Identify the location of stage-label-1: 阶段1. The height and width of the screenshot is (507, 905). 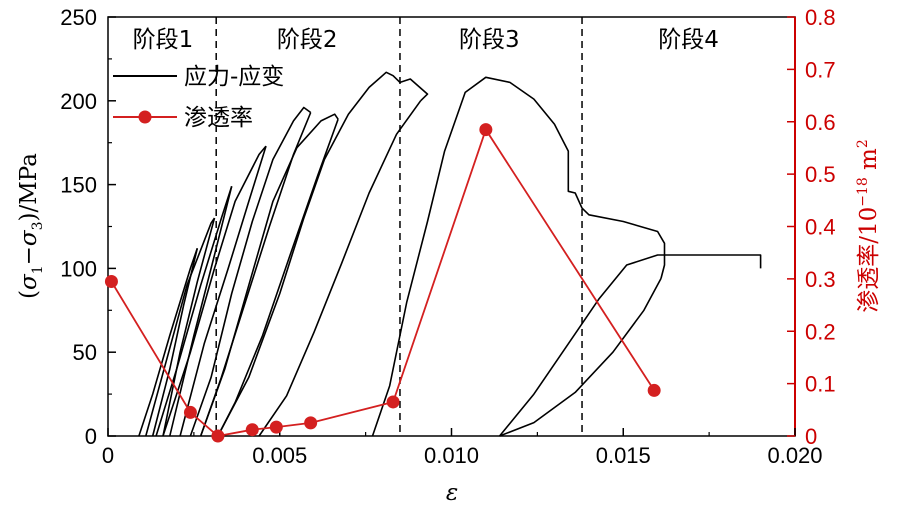
(163, 40).